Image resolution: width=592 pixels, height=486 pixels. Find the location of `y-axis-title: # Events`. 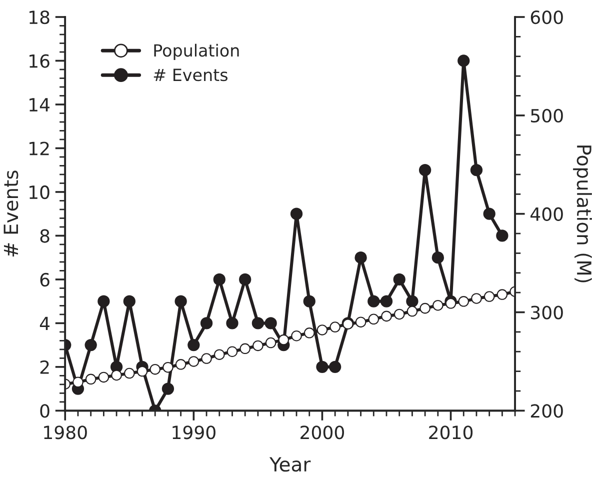

y-axis-title: # Events is located at coordinates (11, 213).